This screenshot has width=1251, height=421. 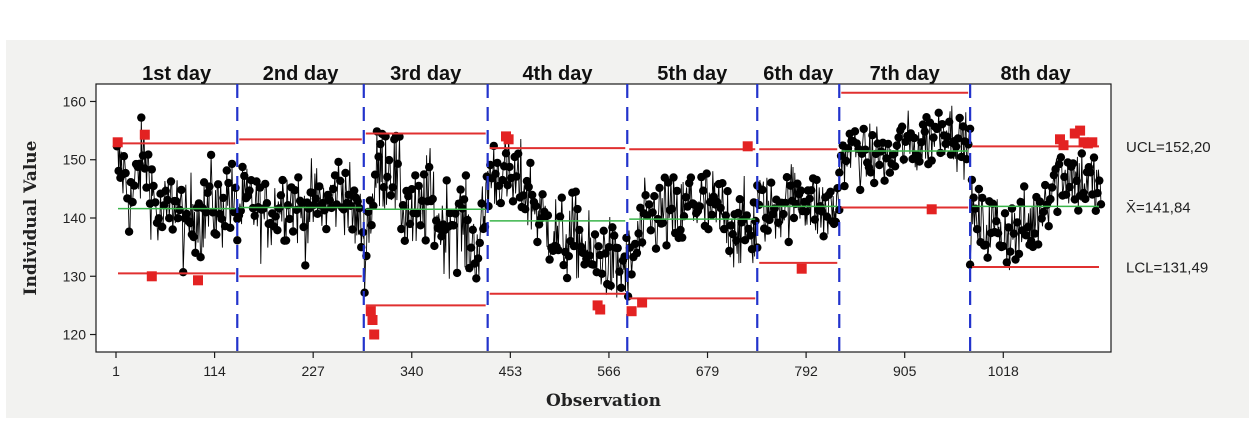 What do you see at coordinates (412, 371) in the screenshot?
I see `x-tick-label: 340` at bounding box center [412, 371].